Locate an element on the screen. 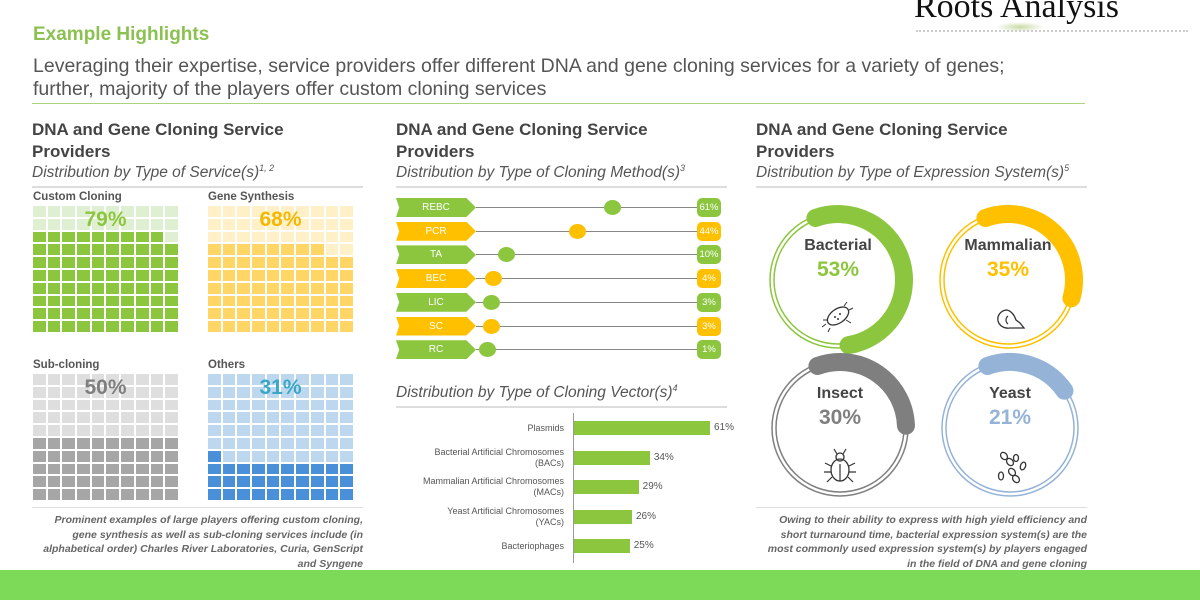  expression-panel-title: DNA and Gene Cloning Service Providers is located at coordinates (882, 140).